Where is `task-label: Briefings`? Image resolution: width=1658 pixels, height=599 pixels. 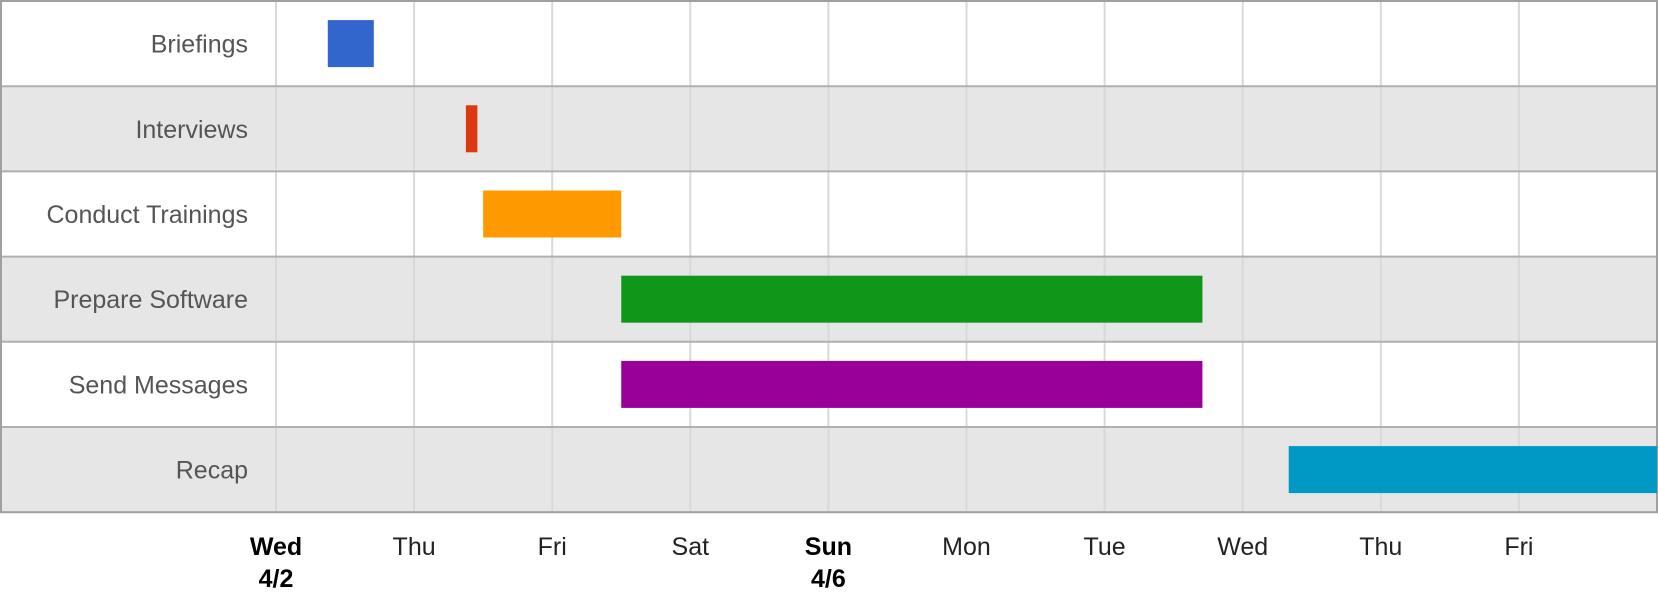
task-label: Briefings is located at coordinates (199, 45).